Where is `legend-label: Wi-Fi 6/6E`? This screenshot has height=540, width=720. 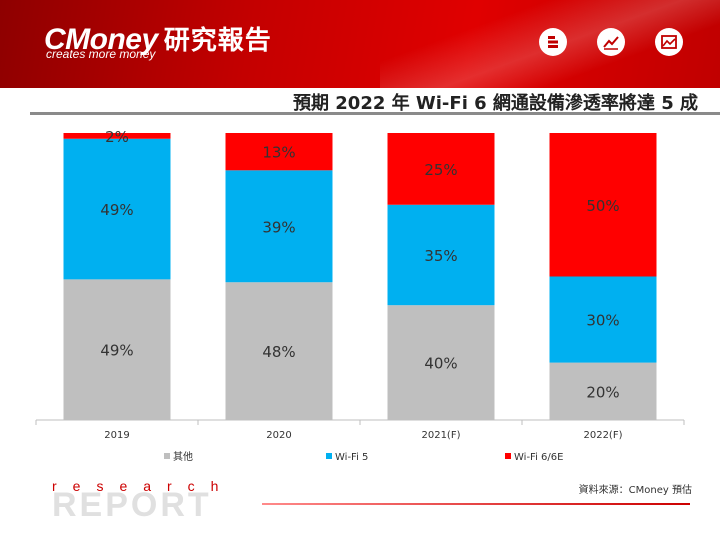
legend-label: Wi-Fi 6/6E is located at coordinates (538, 457).